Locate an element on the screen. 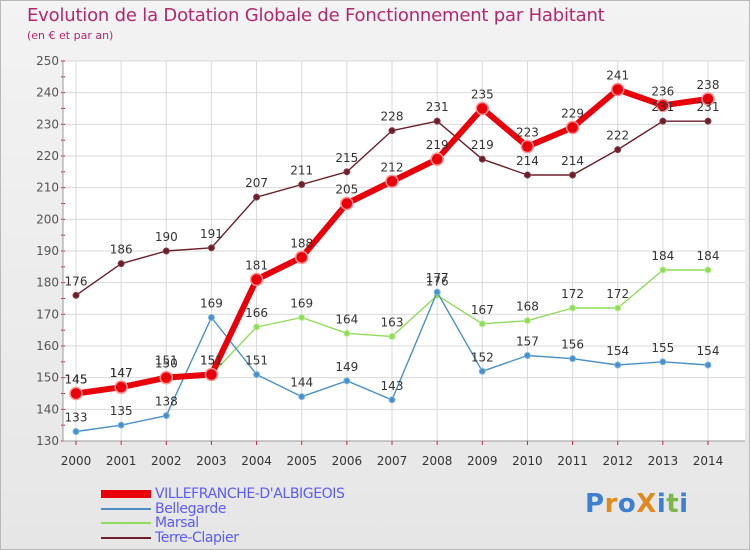 This screenshot has height=550, width=750. data-label: 241 is located at coordinates (617, 76).